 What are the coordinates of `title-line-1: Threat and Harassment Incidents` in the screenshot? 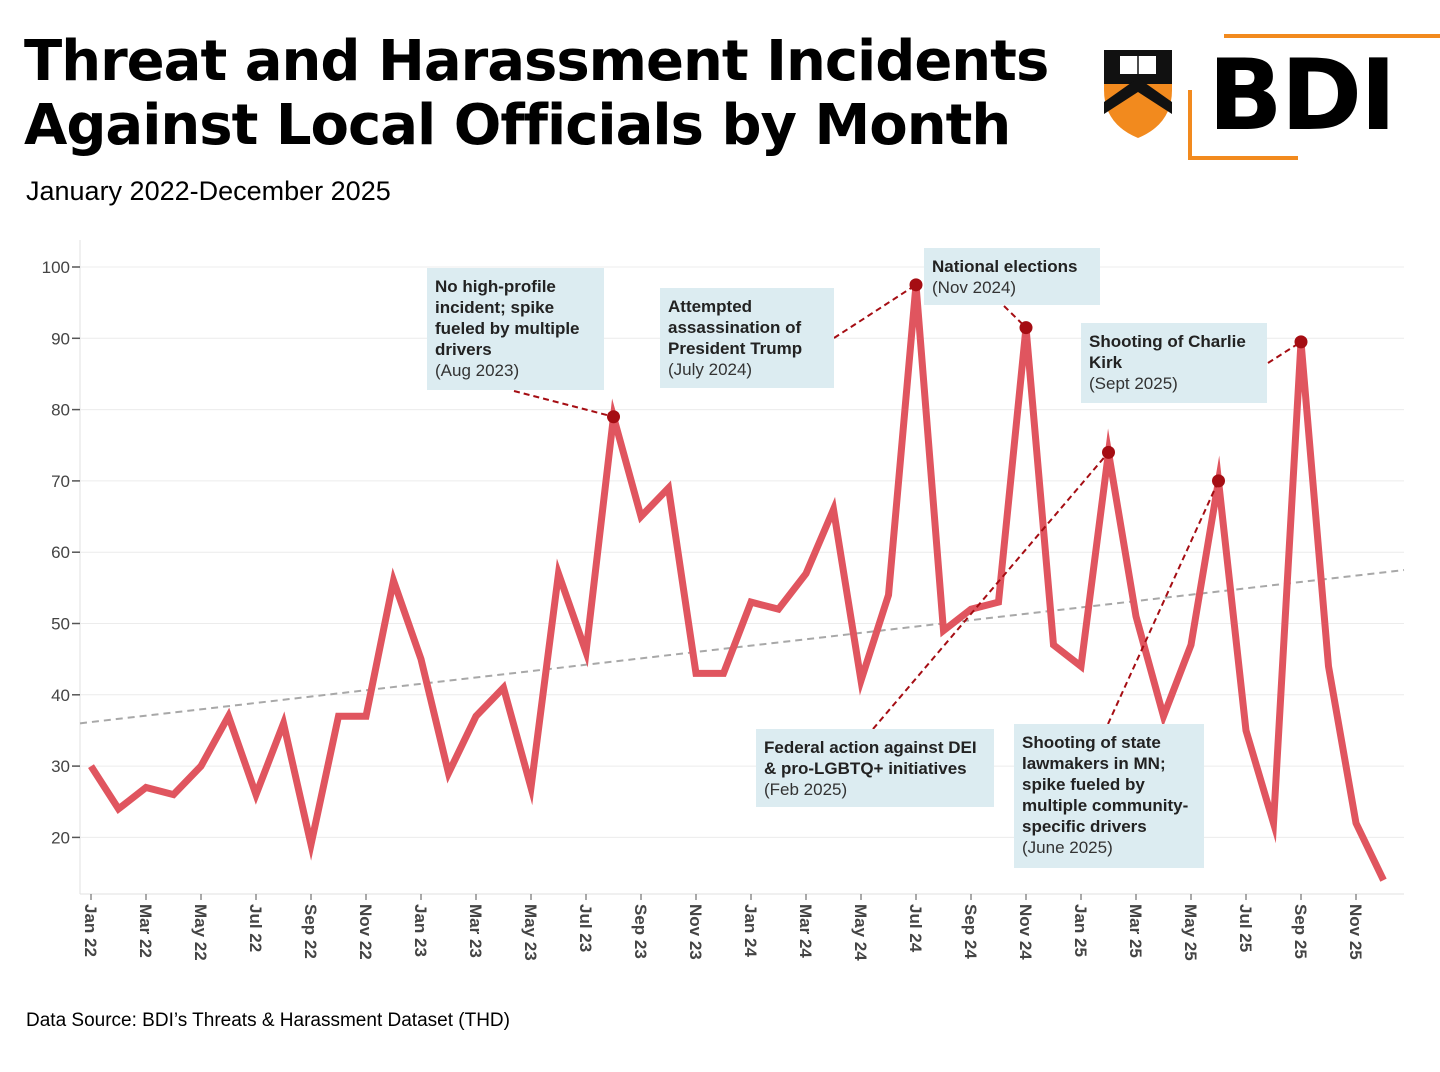 It's located at (536, 61).